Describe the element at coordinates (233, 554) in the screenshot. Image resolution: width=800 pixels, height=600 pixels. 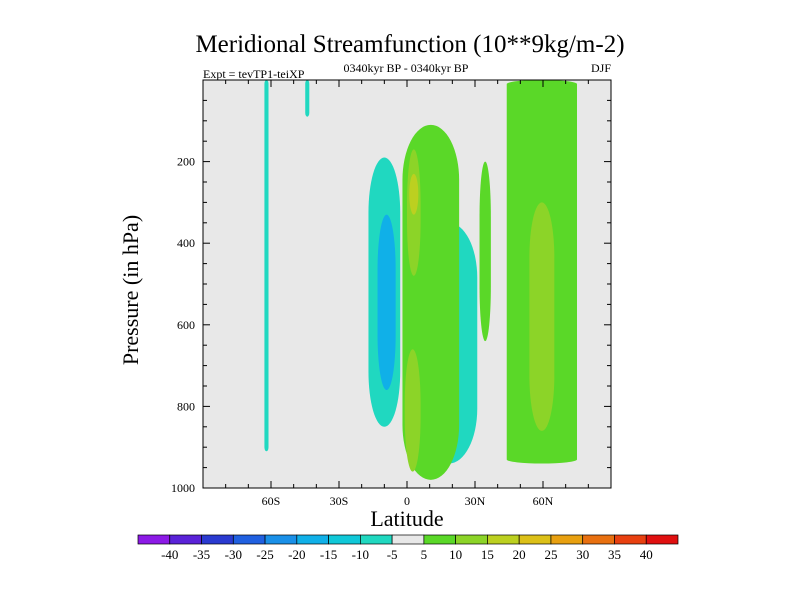
I see `colorbar-label: -30` at that location.